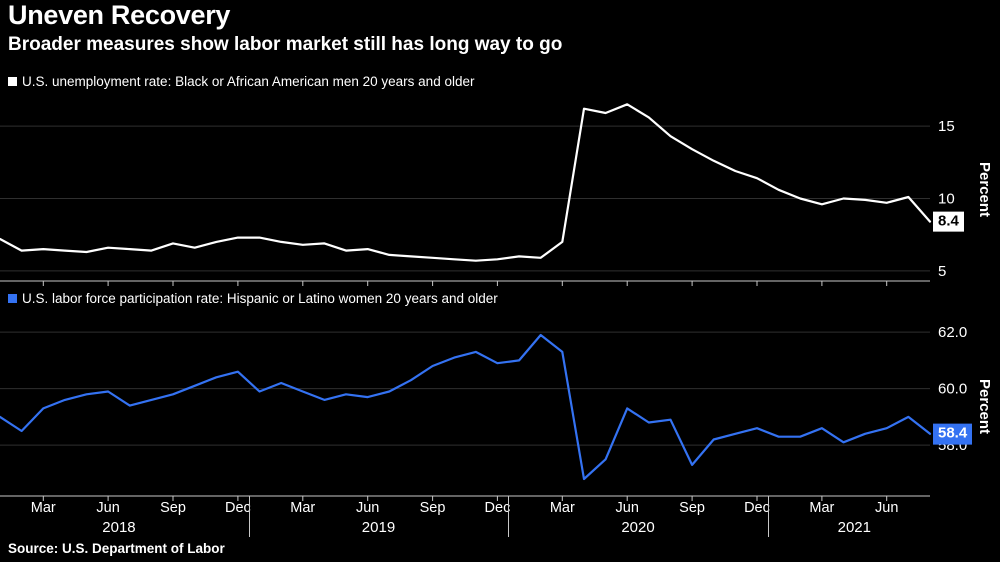 Image resolution: width=1000 pixels, height=562 pixels. Describe the element at coordinates (116, 548) in the screenshot. I see `source-attribution: Source: U.S. Department of Labor` at that location.